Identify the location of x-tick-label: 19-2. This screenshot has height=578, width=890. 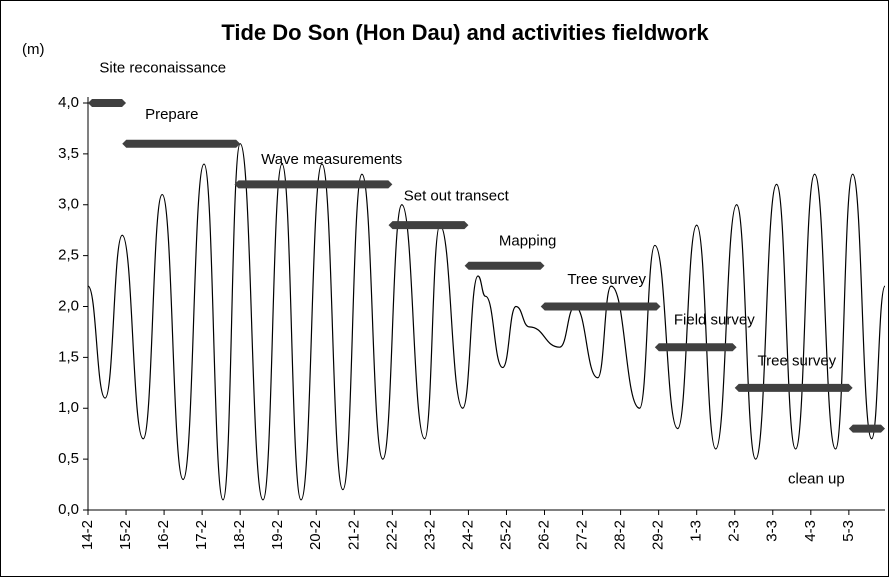
(277, 535).